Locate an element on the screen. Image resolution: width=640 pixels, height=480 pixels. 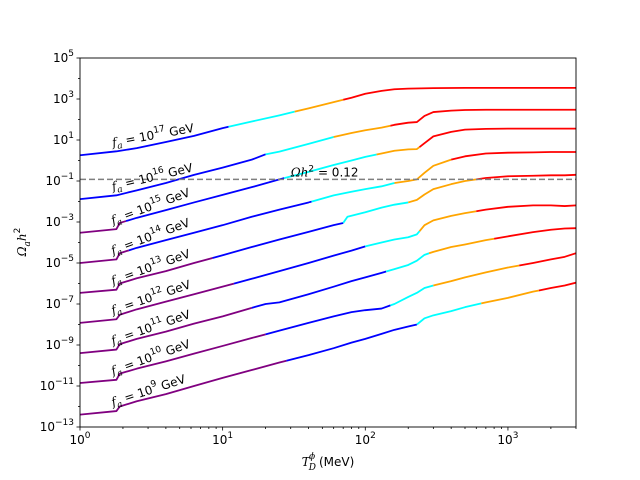
relic-density-label: Ωh2 = 0.12 is located at coordinates (324, 171).